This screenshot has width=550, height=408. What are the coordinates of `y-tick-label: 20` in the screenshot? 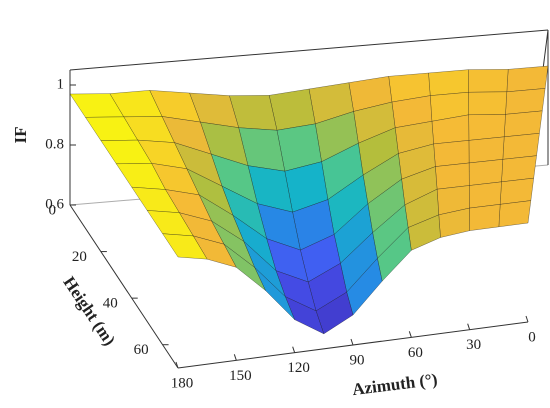 It's located at (79, 257).